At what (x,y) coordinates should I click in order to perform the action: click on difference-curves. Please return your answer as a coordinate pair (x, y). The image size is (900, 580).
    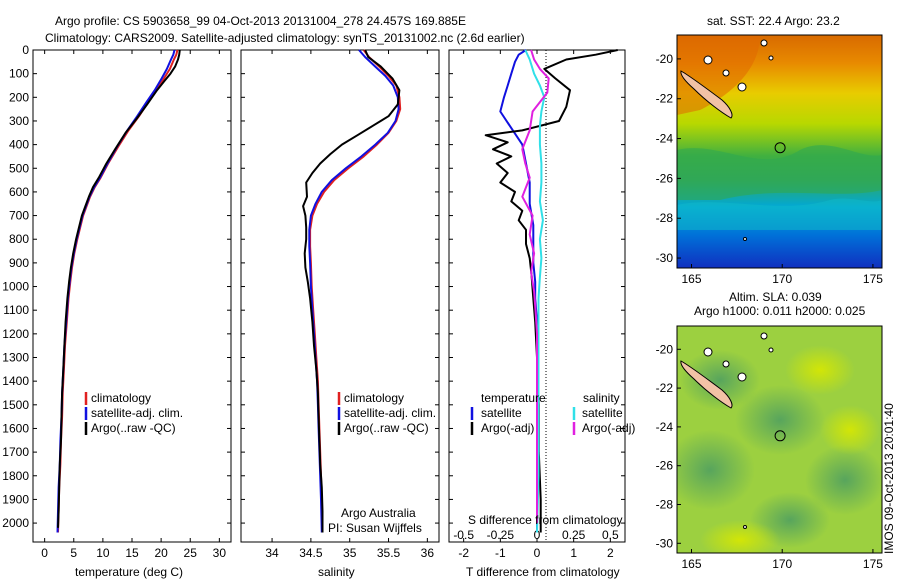
    Looking at the image, I should click on (551, 291).